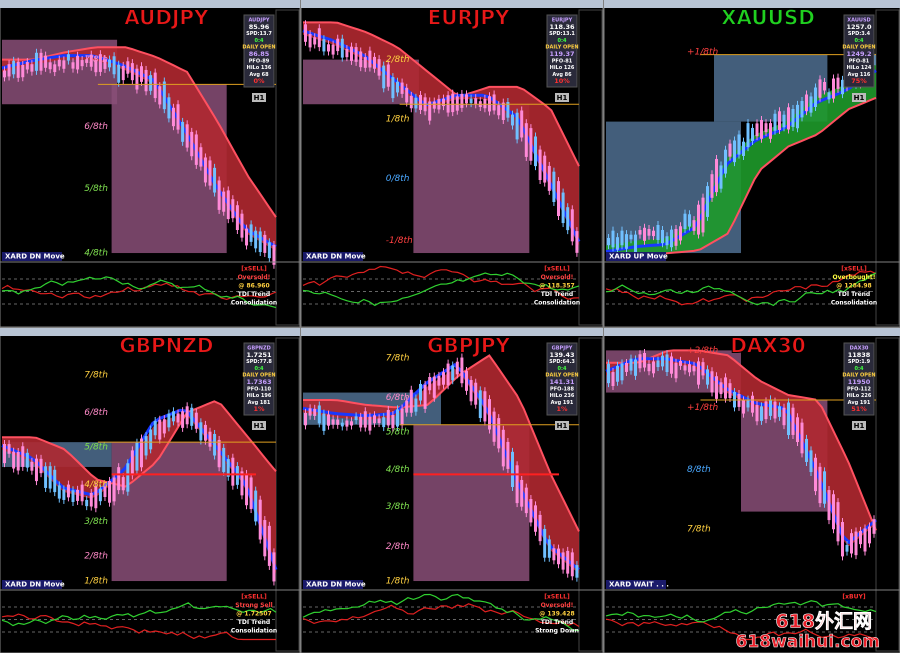 This screenshot has height=653, width=900. I want to click on info-line: PFO-81, so click(859, 61).